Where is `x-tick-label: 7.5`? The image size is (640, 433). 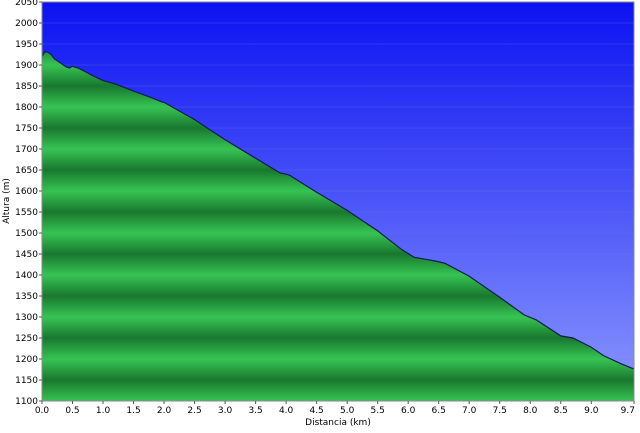
x-tick-label: 7.5 is located at coordinates (500, 411).